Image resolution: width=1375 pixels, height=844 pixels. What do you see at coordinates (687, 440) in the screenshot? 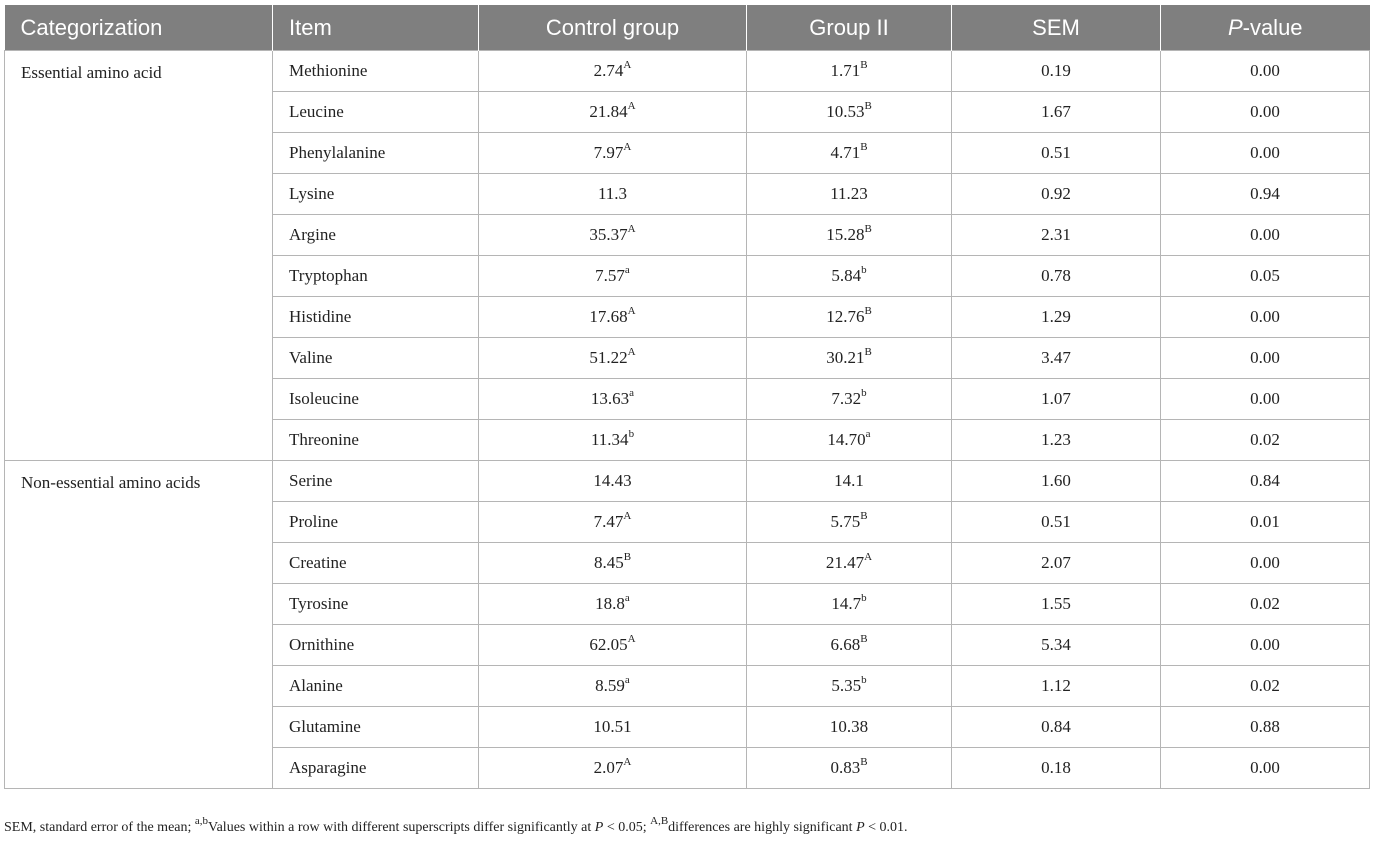
I see `table-row: Threonine 11.34b 14.70a 1.23 0.02` at bounding box center [687, 440].